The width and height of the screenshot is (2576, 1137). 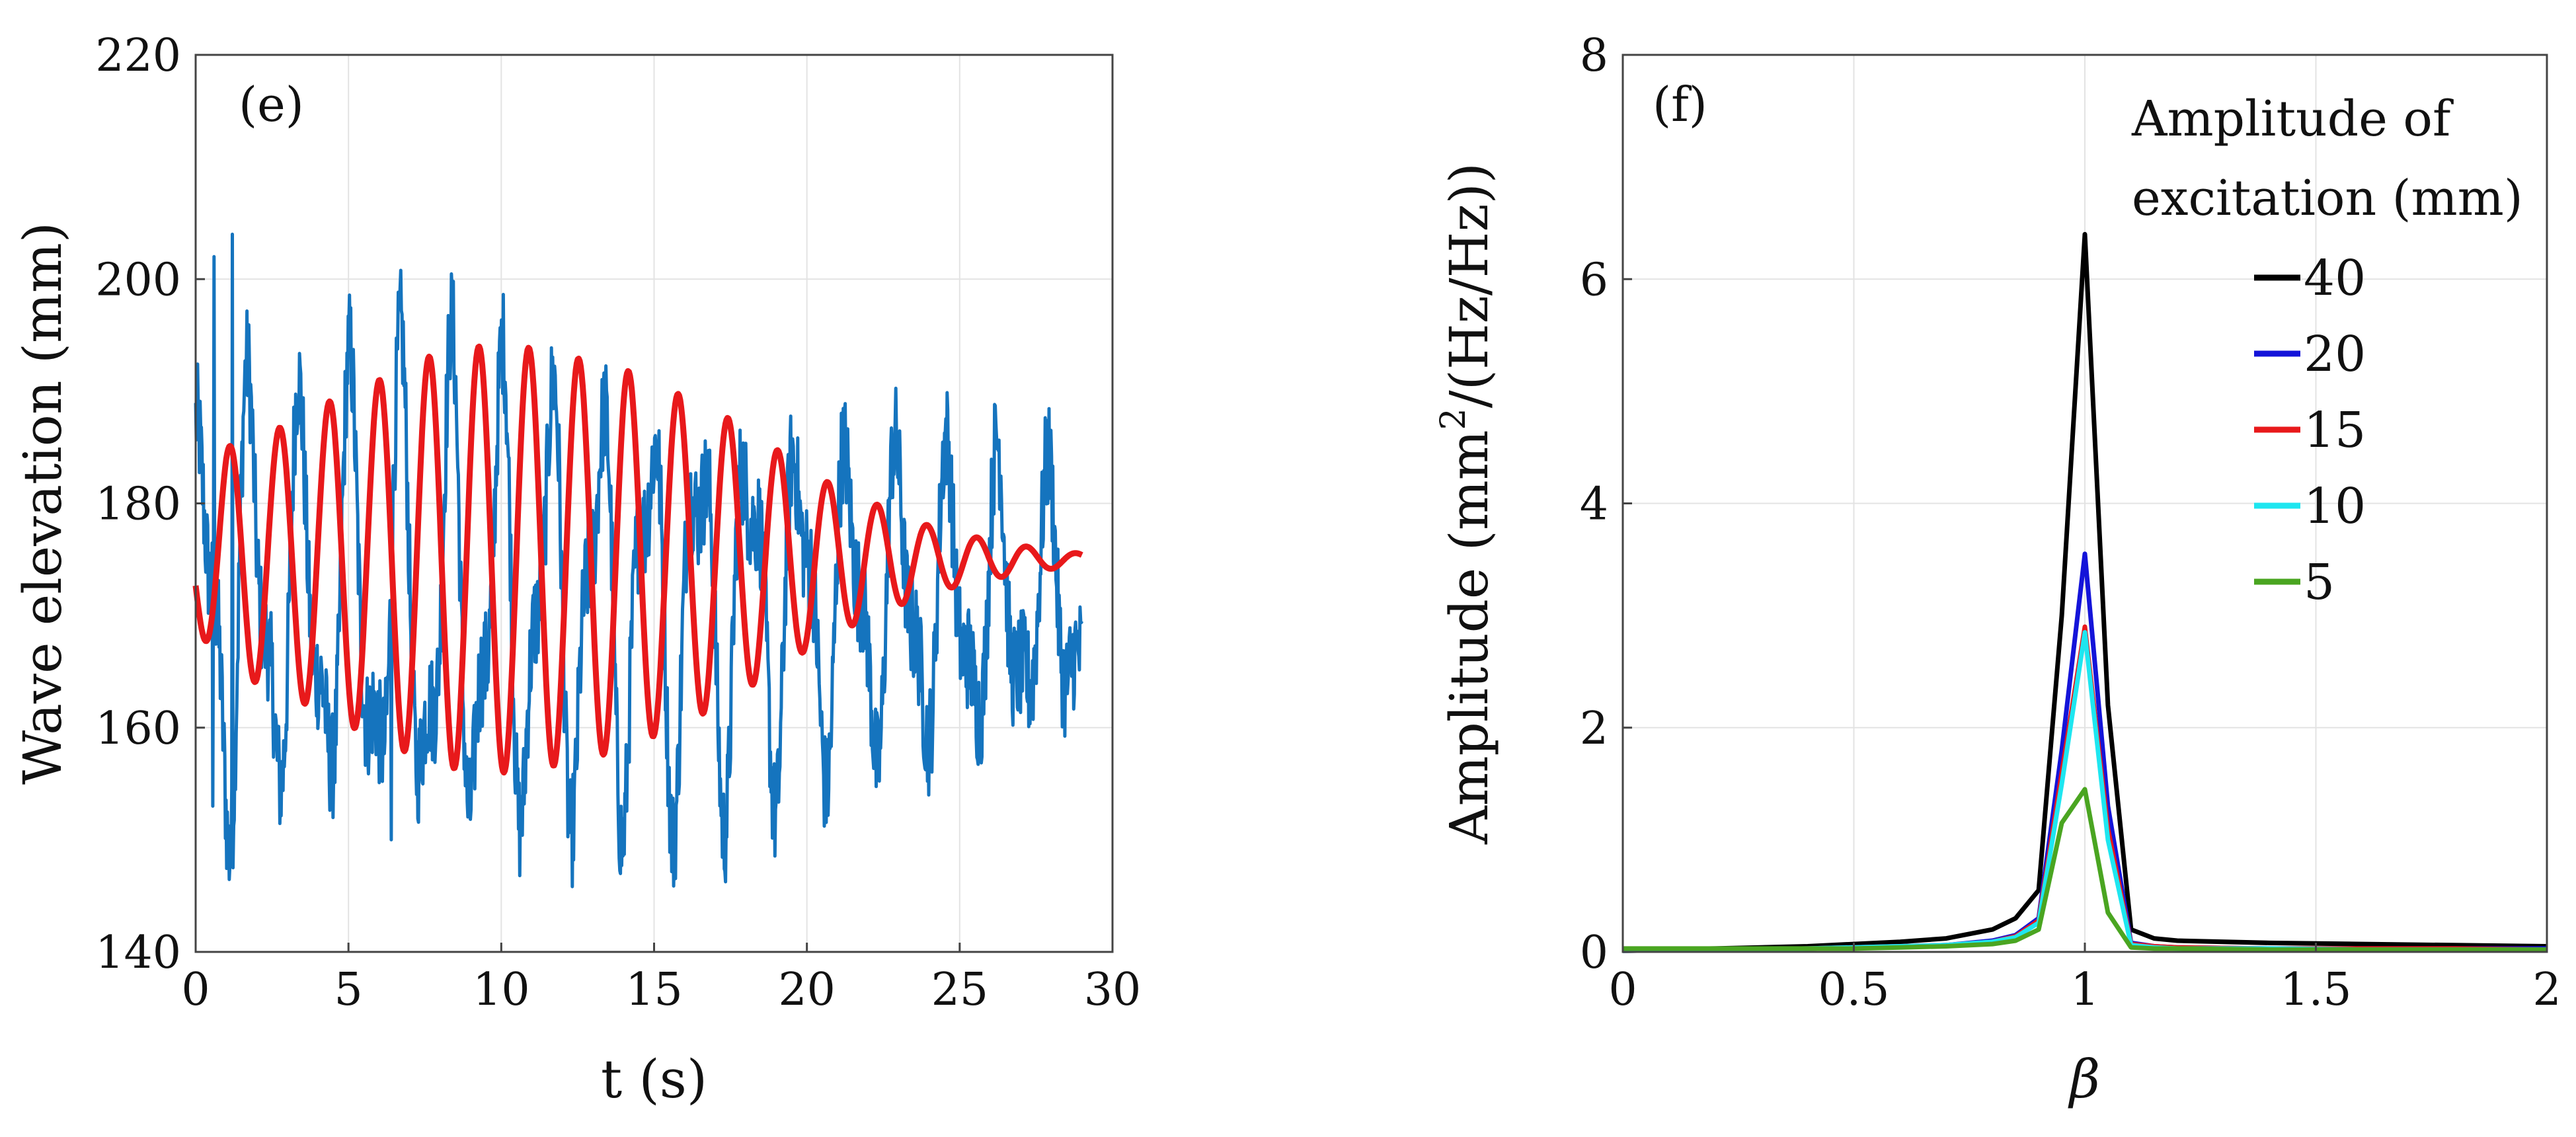 What do you see at coordinates (1853, 990) in the screenshot?
I see `f-x-tick-label: 0.5` at bounding box center [1853, 990].